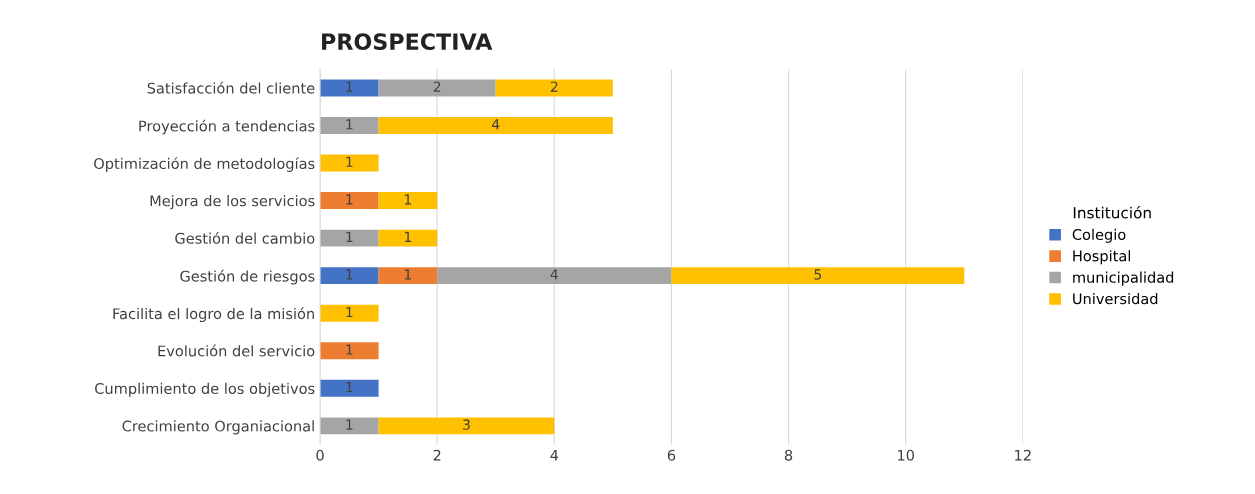  I want to click on x-tick-label: 4, so click(554, 455).